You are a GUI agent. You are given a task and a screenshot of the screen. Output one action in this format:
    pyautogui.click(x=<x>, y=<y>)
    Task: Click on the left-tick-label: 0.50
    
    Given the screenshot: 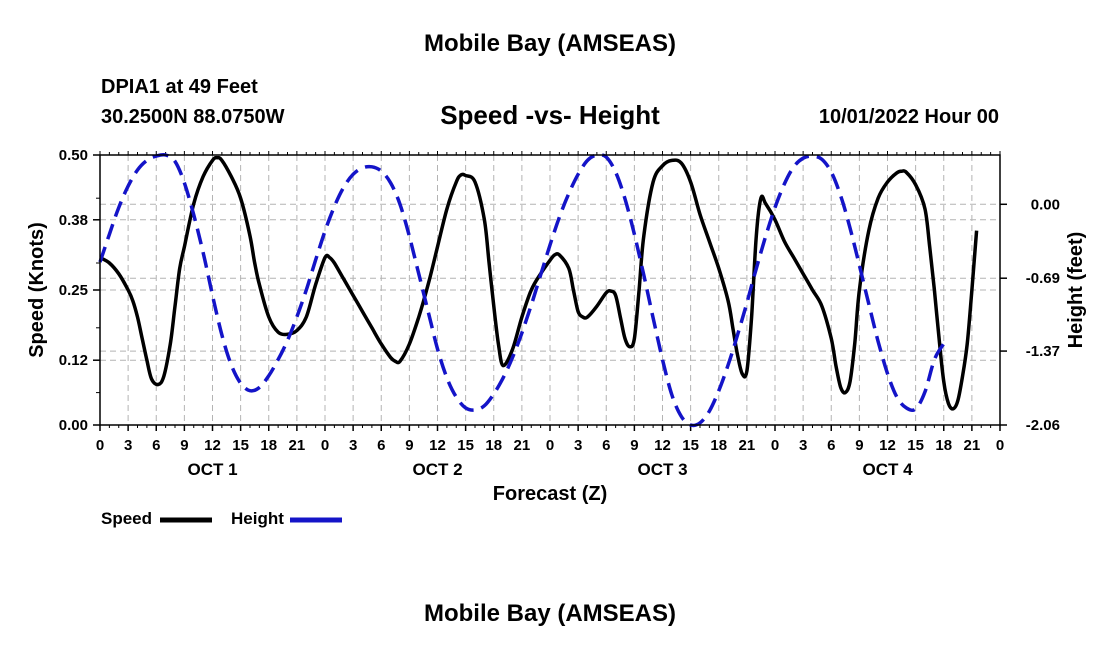 What is the action you would take?
    pyautogui.click(x=73, y=155)
    